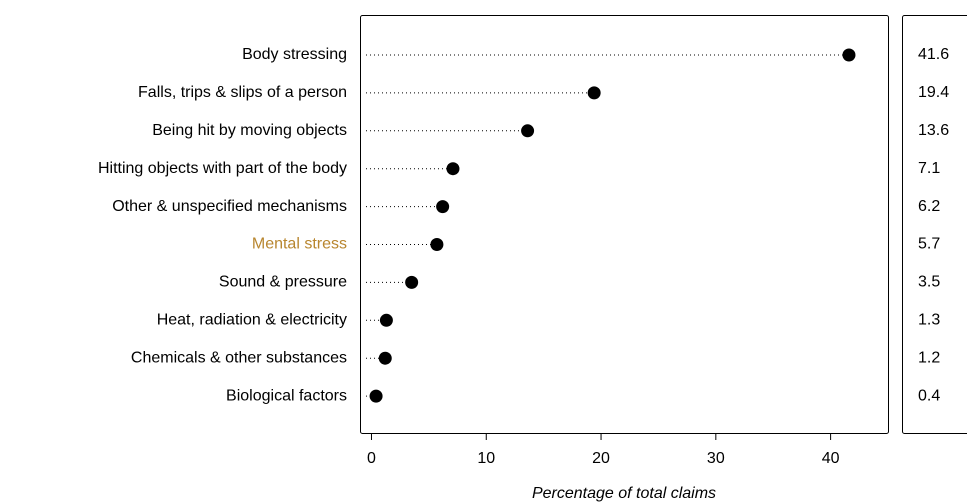  Describe the element at coordinates (286, 395) in the screenshot. I see `category-label: Biological factors` at that location.